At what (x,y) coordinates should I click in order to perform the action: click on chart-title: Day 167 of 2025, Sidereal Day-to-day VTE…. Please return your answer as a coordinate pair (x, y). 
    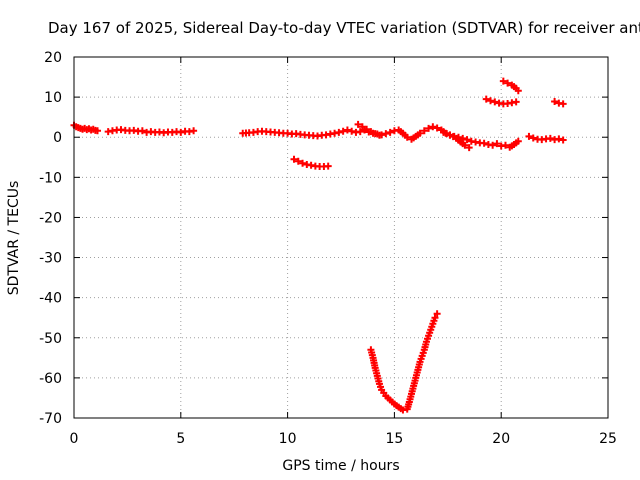
    Looking at the image, I should click on (344, 28).